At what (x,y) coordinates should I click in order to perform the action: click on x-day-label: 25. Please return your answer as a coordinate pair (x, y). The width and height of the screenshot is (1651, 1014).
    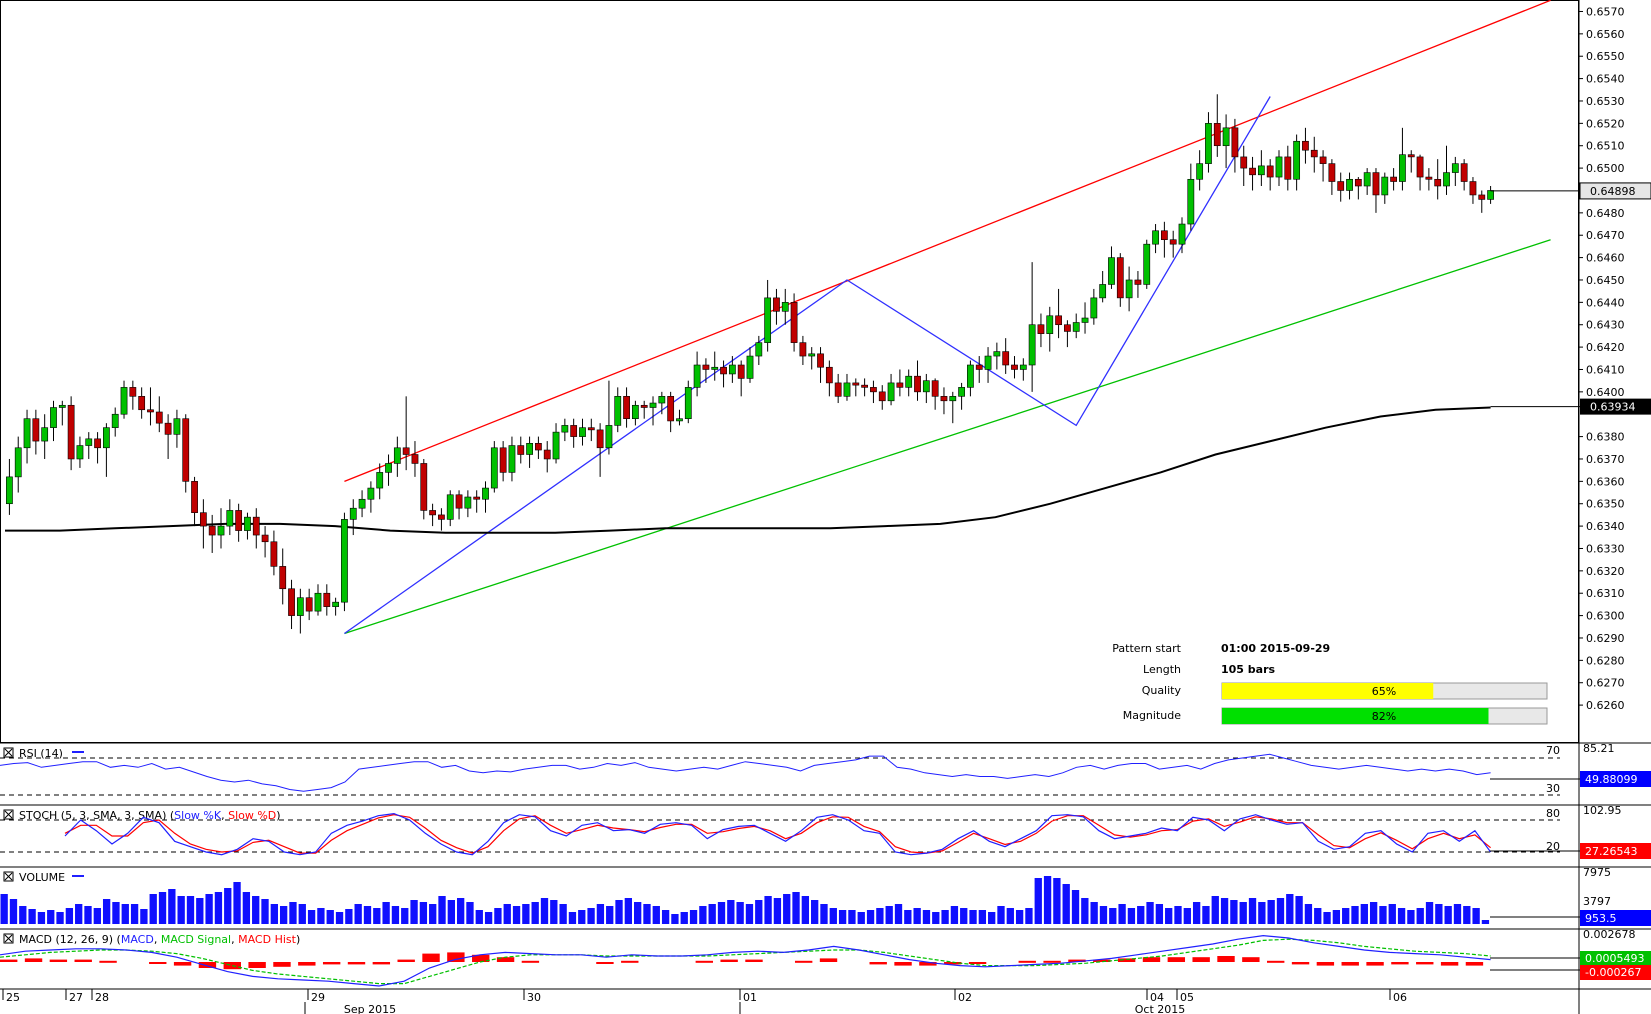
    Looking at the image, I should click on (13, 997).